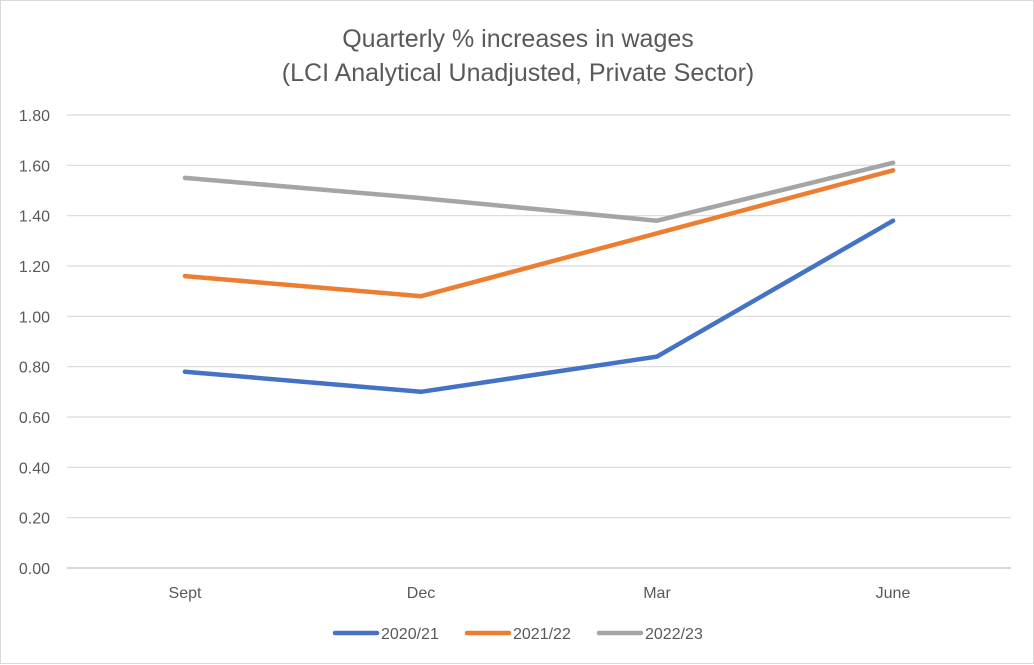 The image size is (1034, 665). I want to click on x-tick-label: Dec, so click(421, 593).